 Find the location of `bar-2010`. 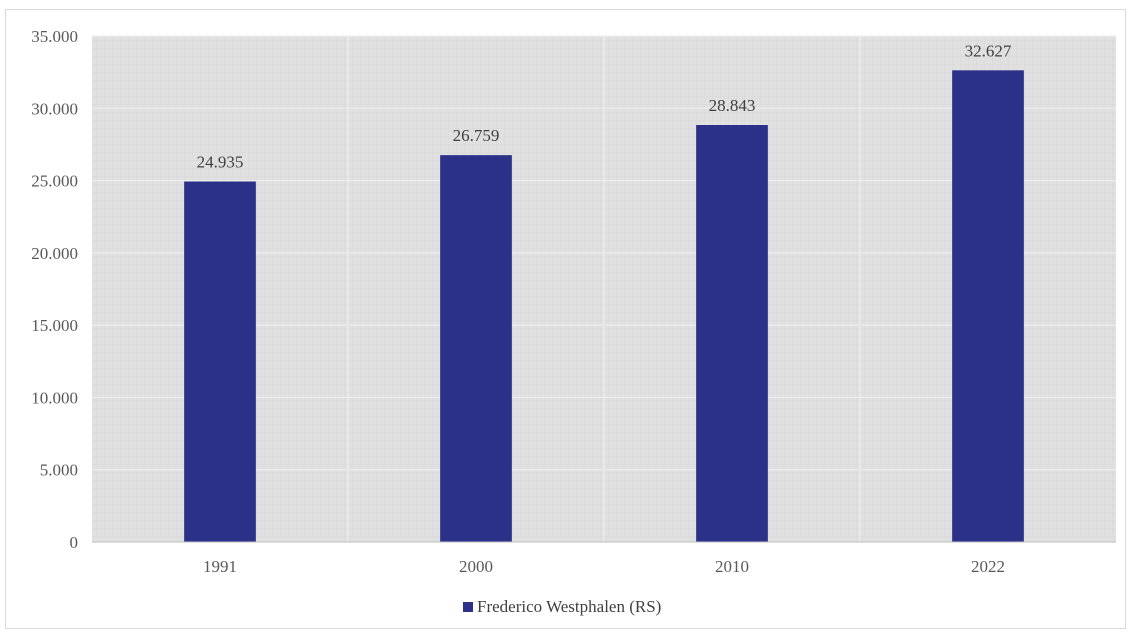

bar-2010 is located at coordinates (732, 333).